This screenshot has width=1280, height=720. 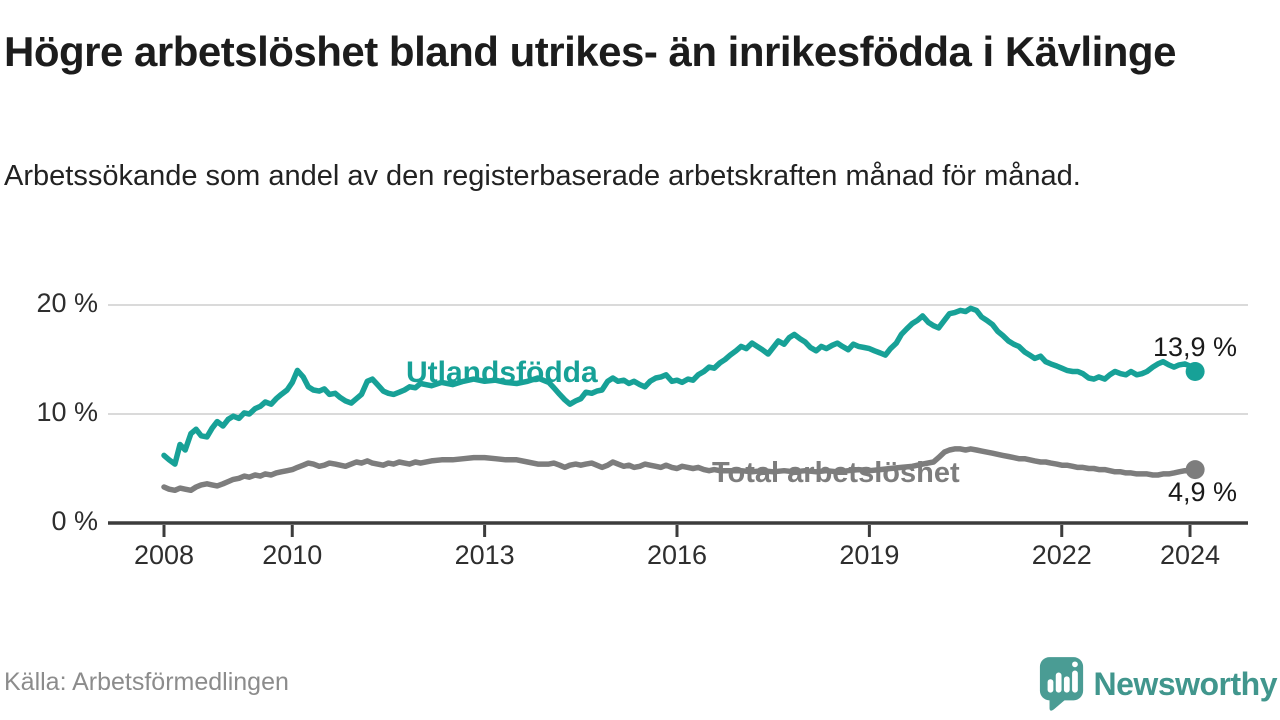 What do you see at coordinates (677, 555) in the screenshot?
I see `x-tick-label: 2016` at bounding box center [677, 555].